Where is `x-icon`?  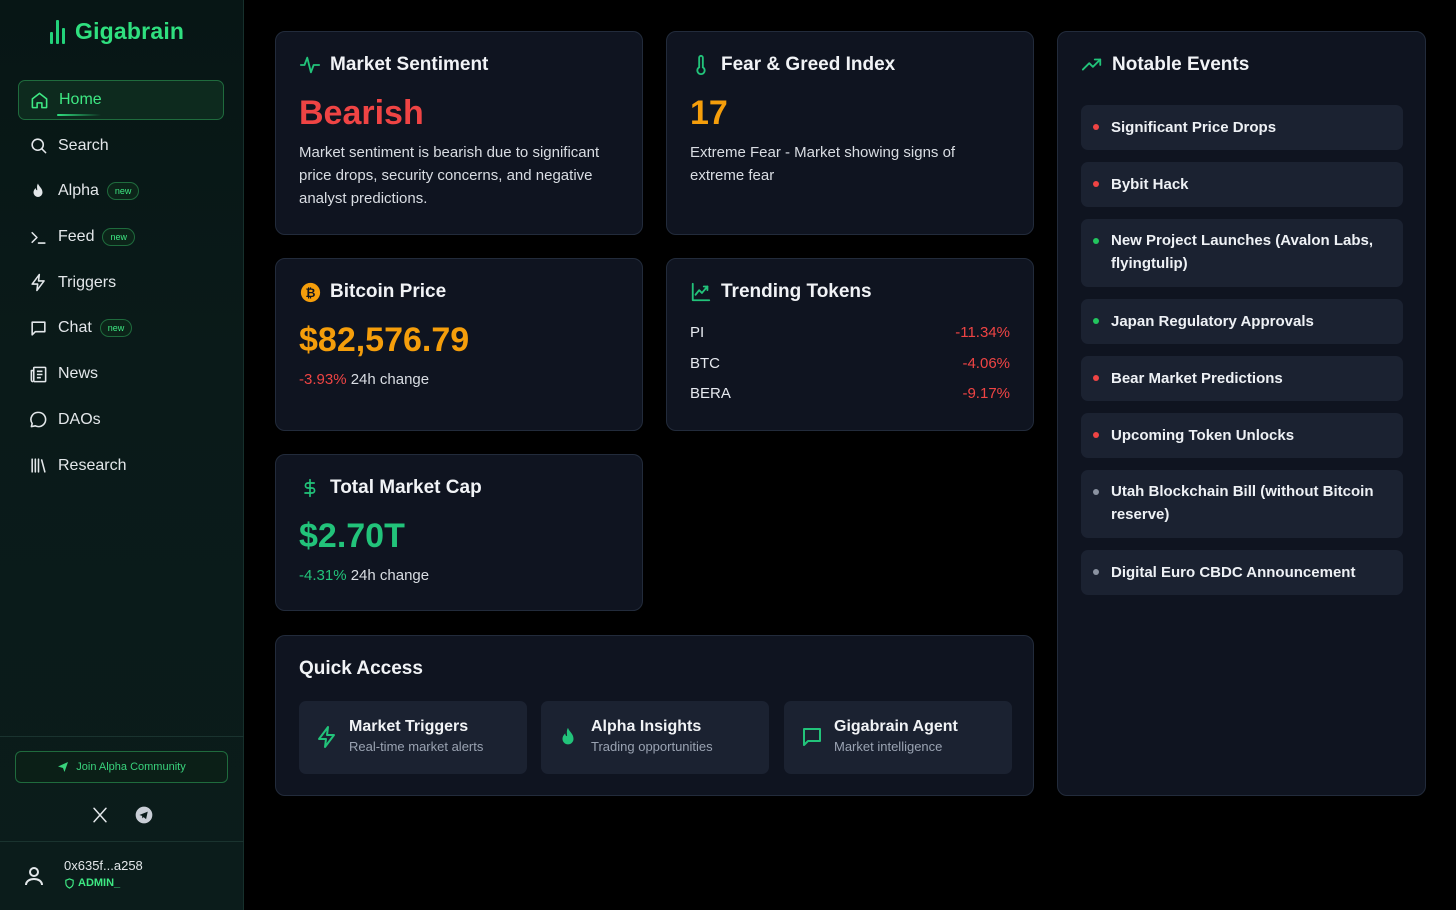
x-icon is located at coordinates (100, 815).